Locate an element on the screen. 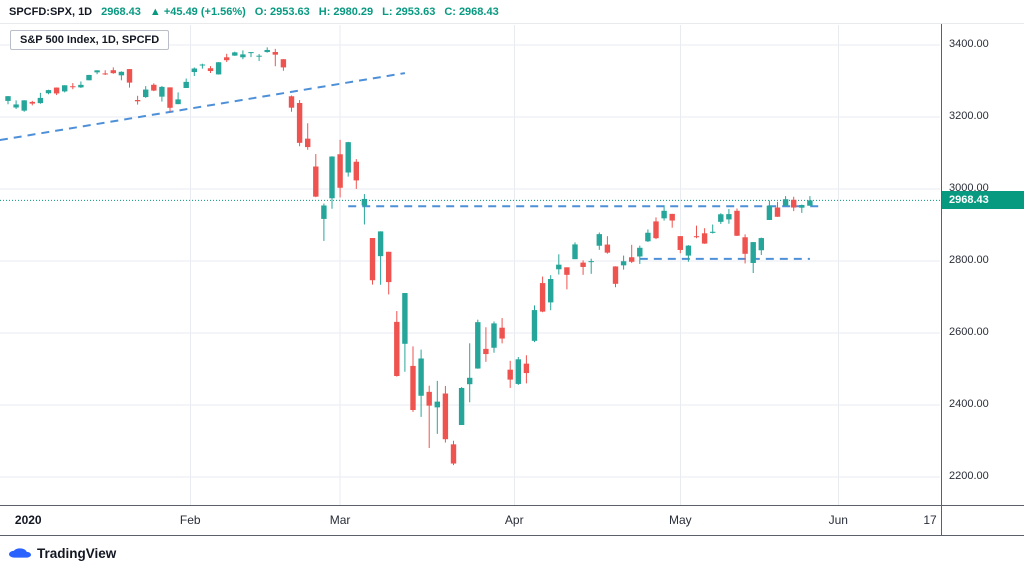 Image resolution: width=1024 pixels, height=570 pixels. tradingview-cloud-icon is located at coordinates (20, 553).